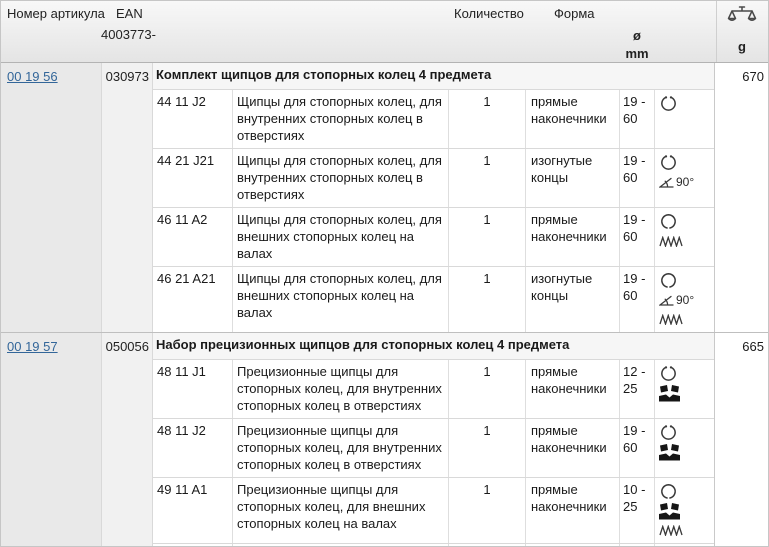 The image size is (769, 547). What do you see at coordinates (741, 439) in the screenshot?
I see `group-weight: 665` at bounding box center [741, 439].